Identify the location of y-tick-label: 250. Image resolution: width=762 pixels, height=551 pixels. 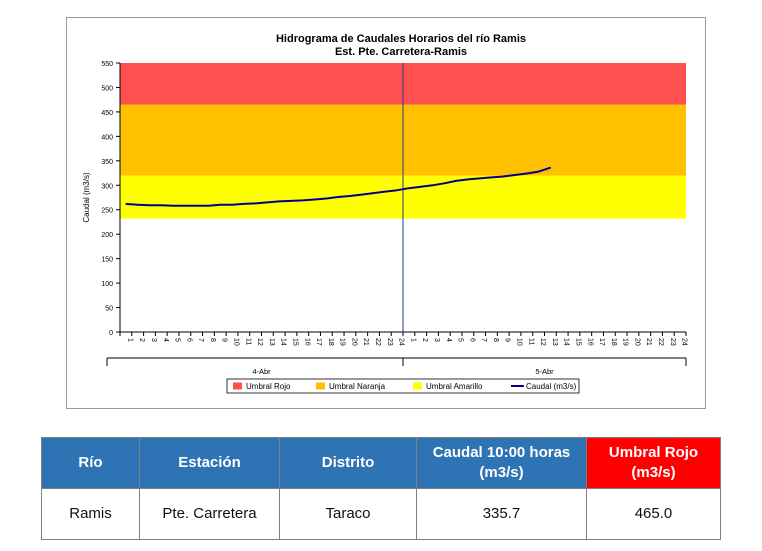
(107, 211).